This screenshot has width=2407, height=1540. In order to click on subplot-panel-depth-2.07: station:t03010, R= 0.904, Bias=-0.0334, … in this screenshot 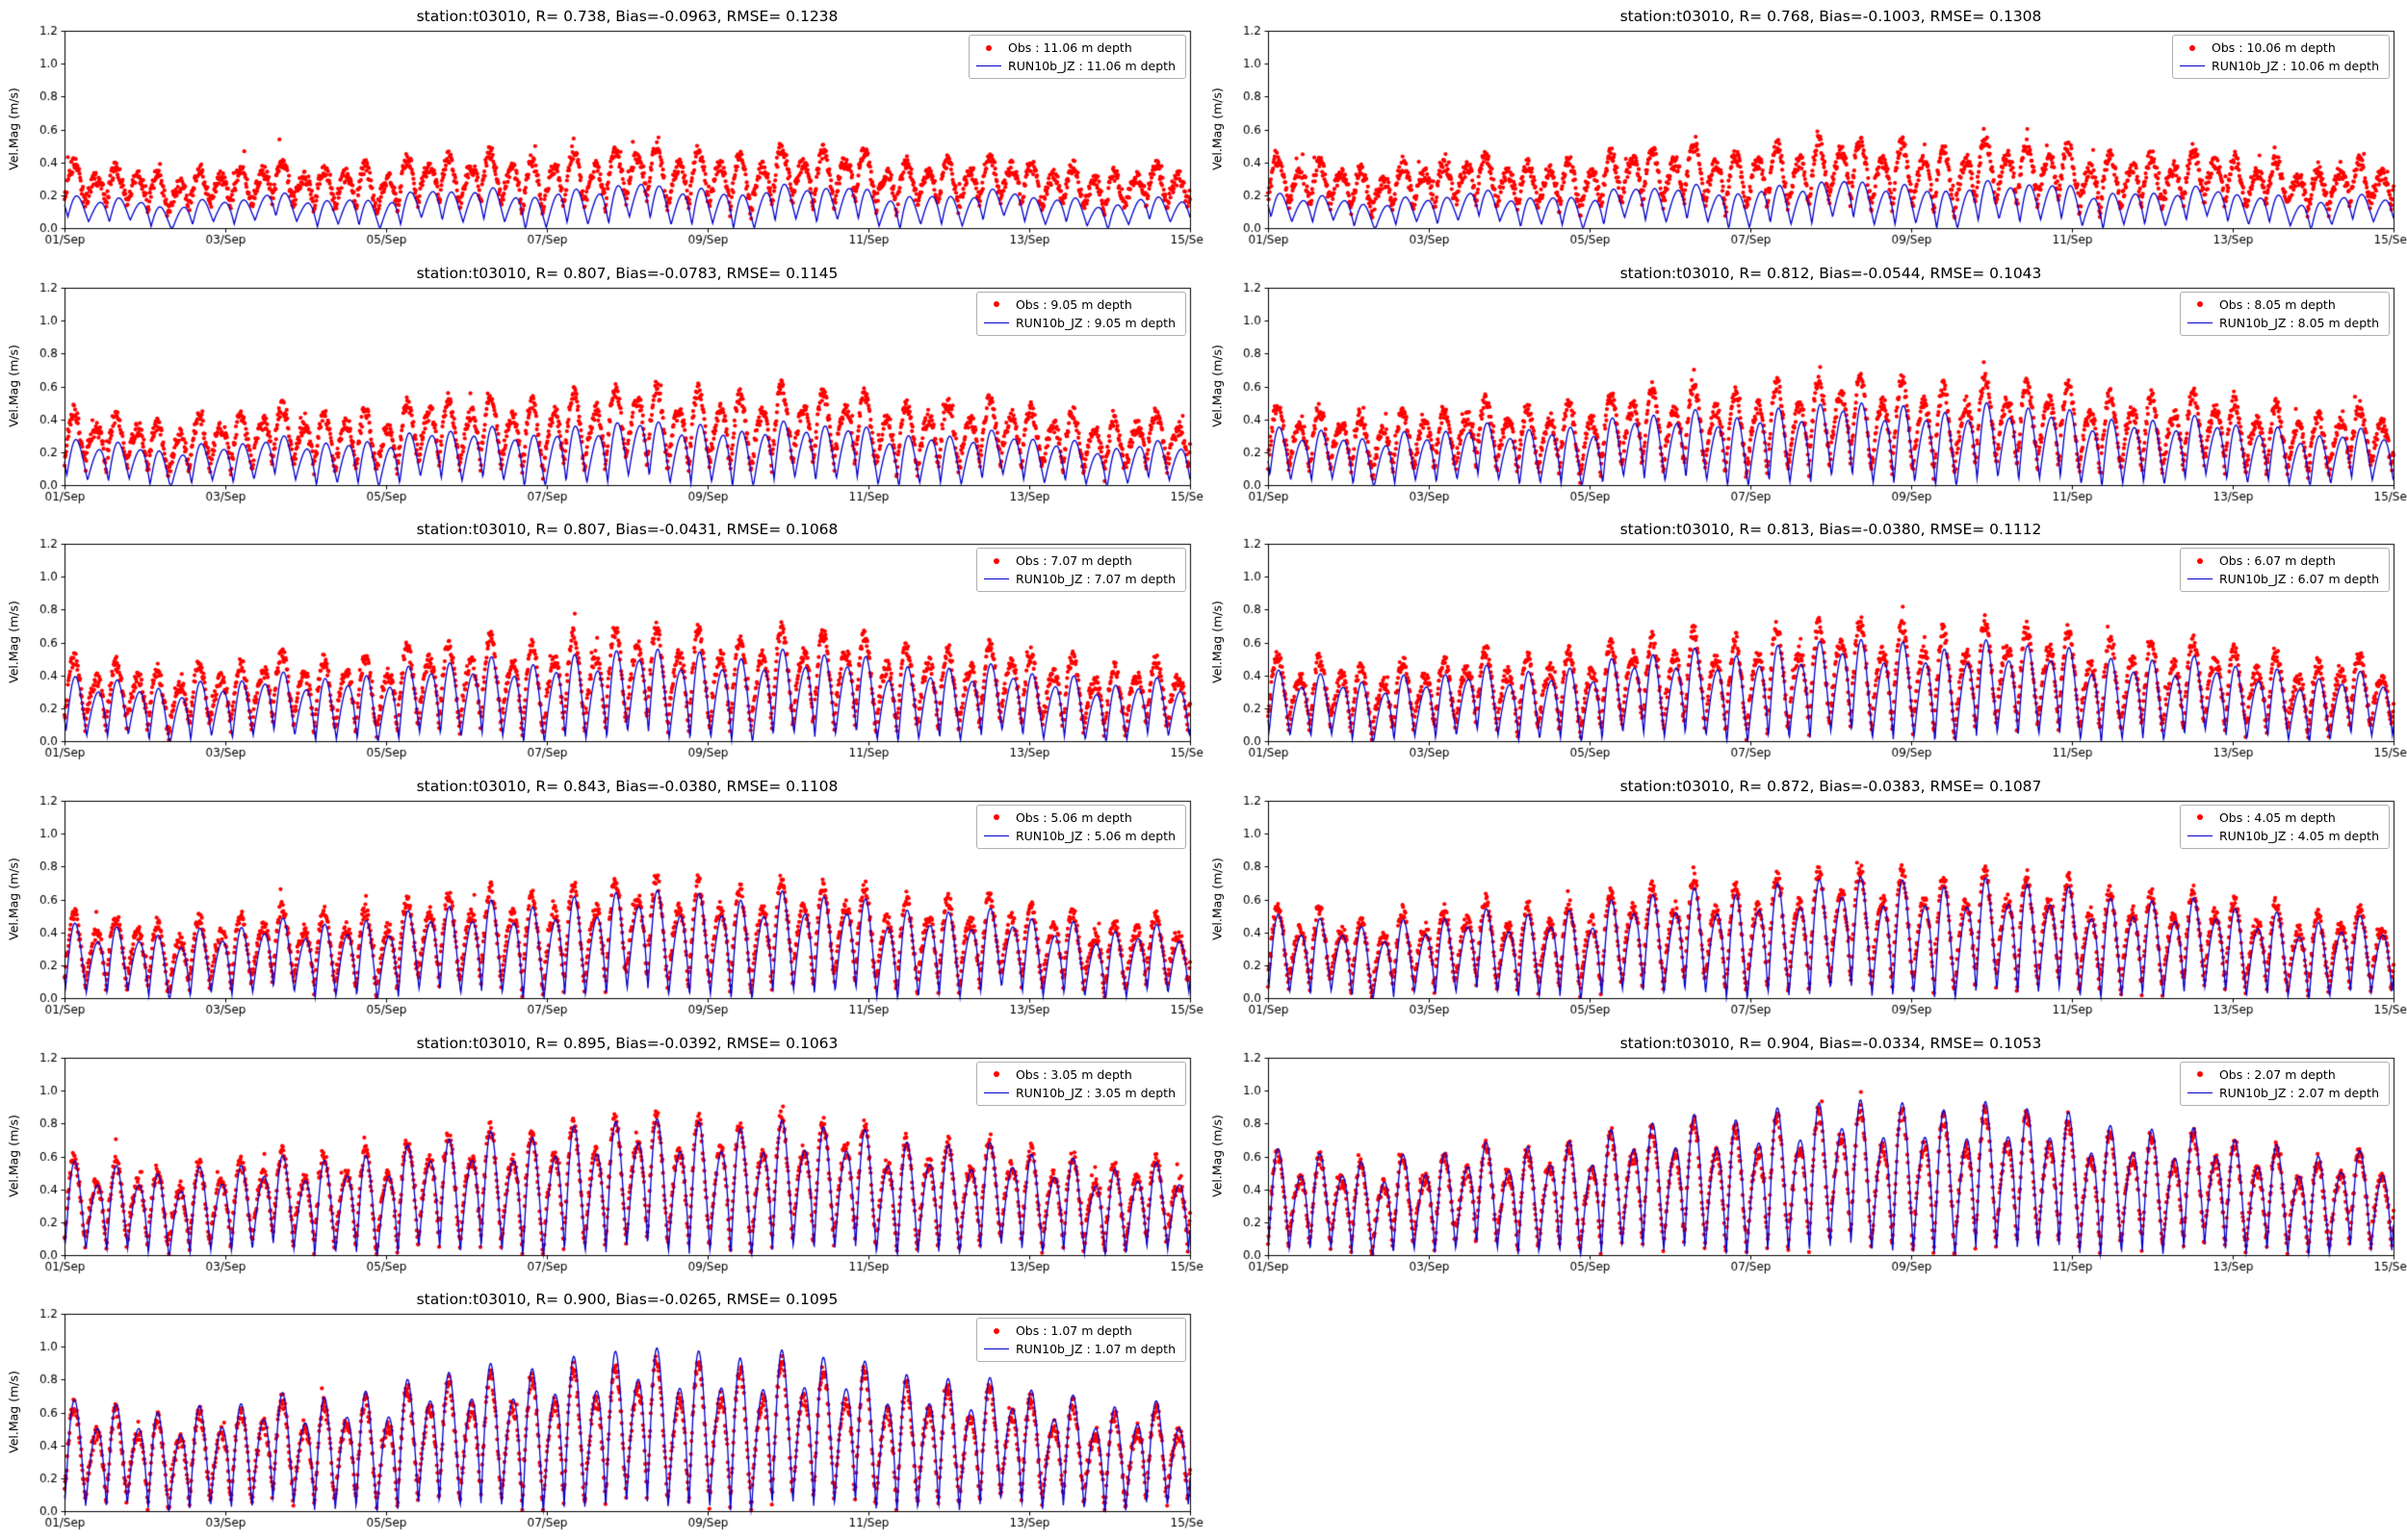, I will do `click(1806, 1155)`.